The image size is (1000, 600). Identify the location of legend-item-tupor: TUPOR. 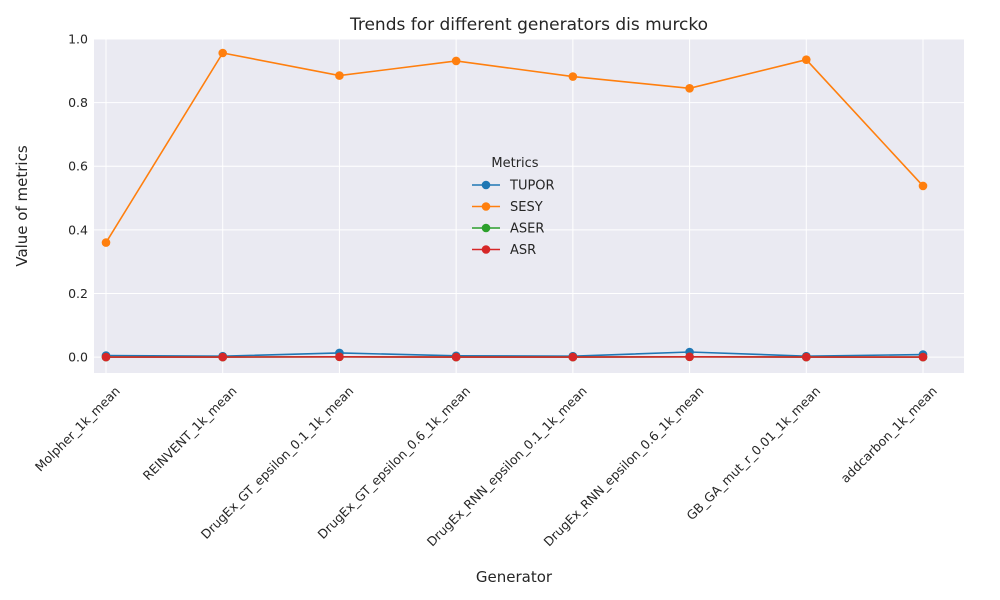
(513, 186).